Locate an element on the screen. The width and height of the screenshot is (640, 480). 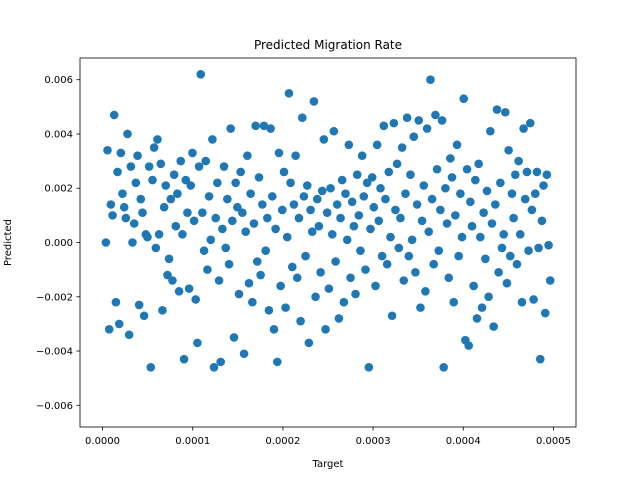
x-tick-label: 0.0005 is located at coordinates (553, 441).